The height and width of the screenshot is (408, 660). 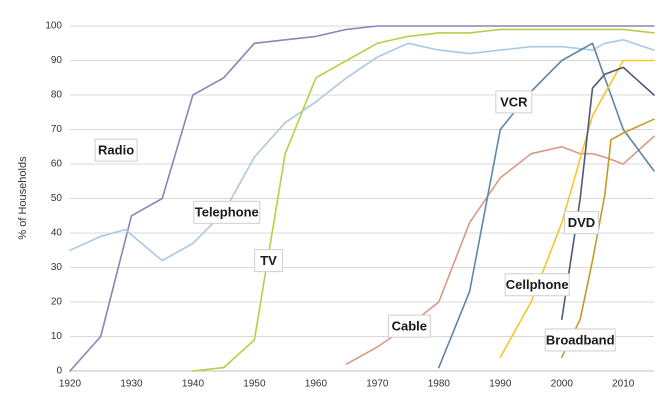 I want to click on broadband-label-box, so click(x=580, y=340).